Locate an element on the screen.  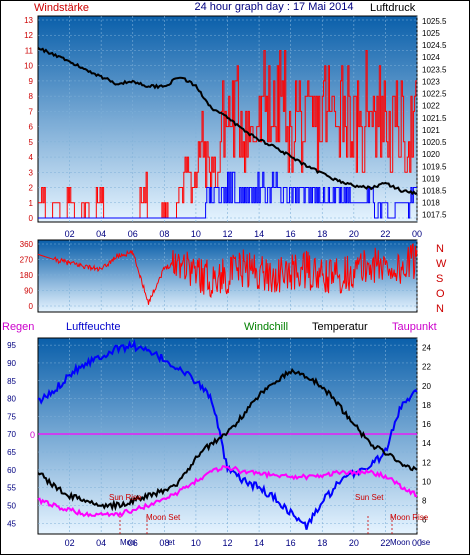
pressure-tick-label: 1022 is located at coordinates (431, 106).